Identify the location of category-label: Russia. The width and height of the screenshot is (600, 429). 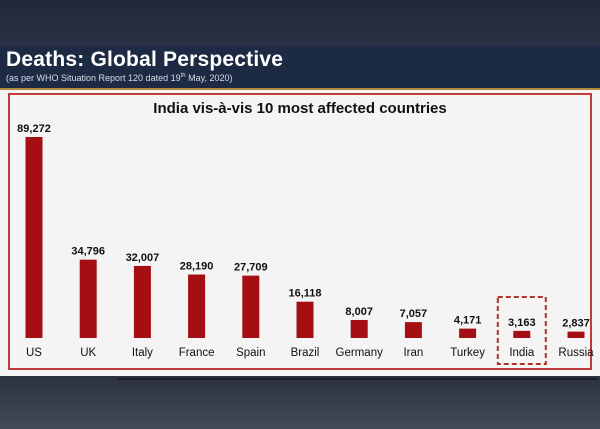
(576, 353).